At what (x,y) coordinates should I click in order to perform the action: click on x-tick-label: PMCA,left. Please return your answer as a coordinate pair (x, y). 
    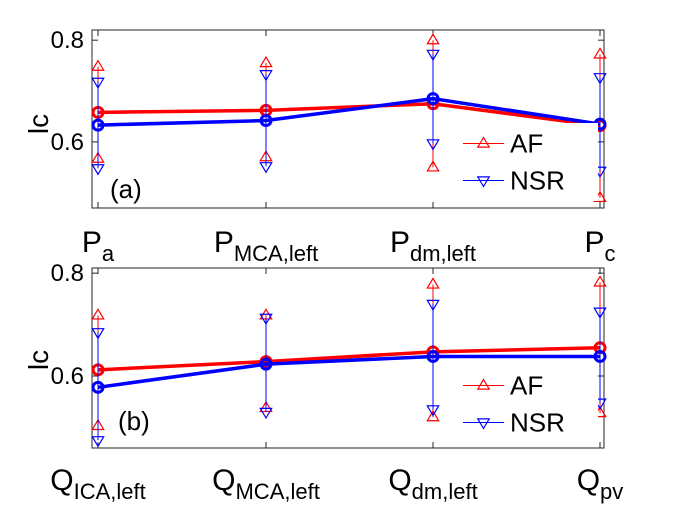
    Looking at the image, I should click on (266, 246).